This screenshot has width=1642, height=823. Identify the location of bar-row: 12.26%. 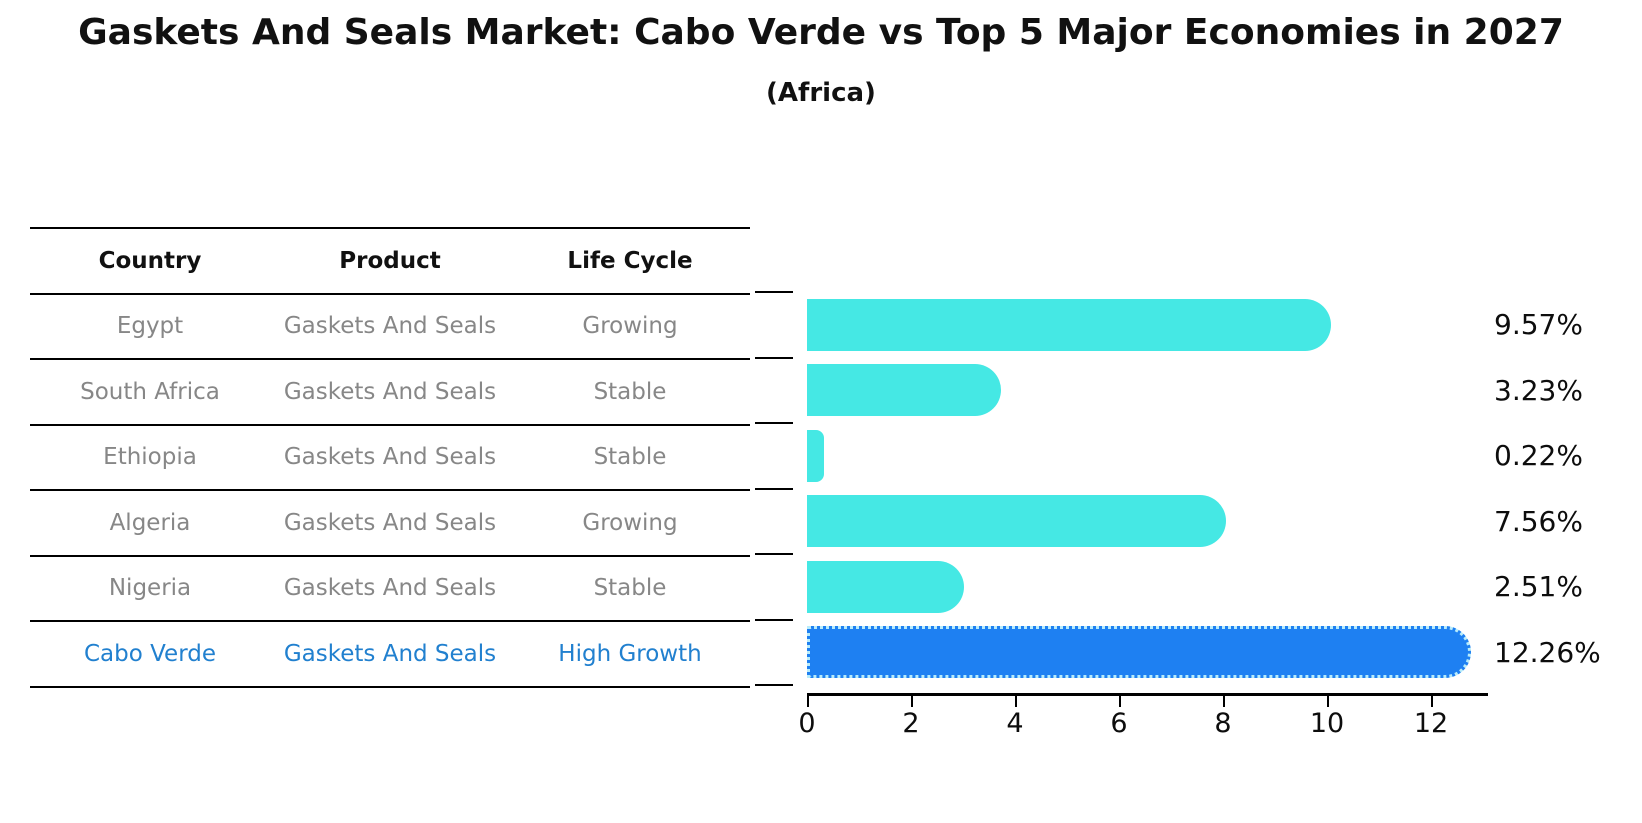
(1178, 652).